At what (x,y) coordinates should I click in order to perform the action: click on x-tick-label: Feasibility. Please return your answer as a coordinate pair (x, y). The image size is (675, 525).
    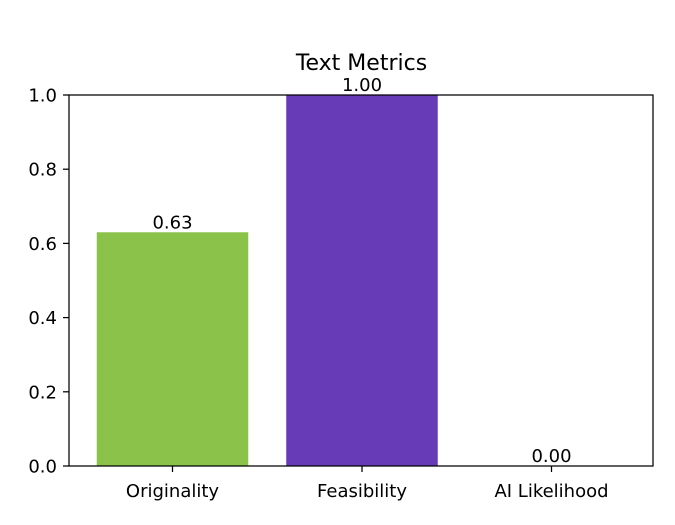
    Looking at the image, I should click on (362, 491).